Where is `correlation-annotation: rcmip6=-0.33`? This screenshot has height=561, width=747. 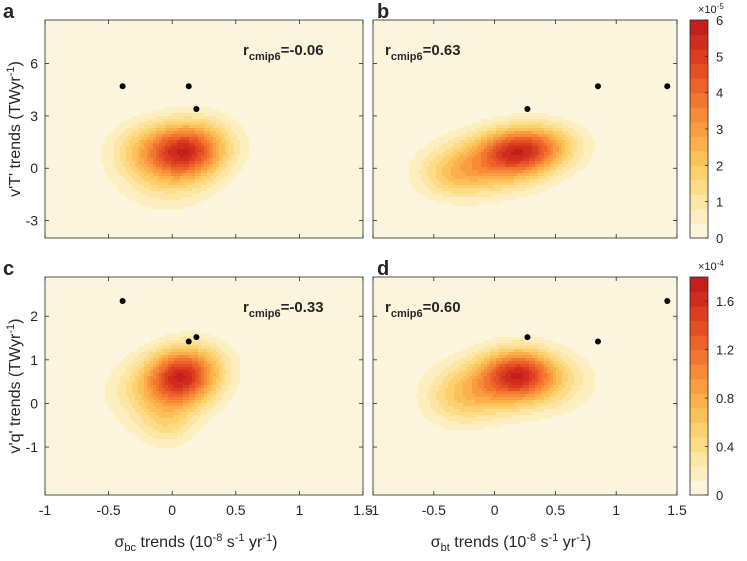 correlation-annotation: rcmip6=-0.33 is located at coordinates (283, 309).